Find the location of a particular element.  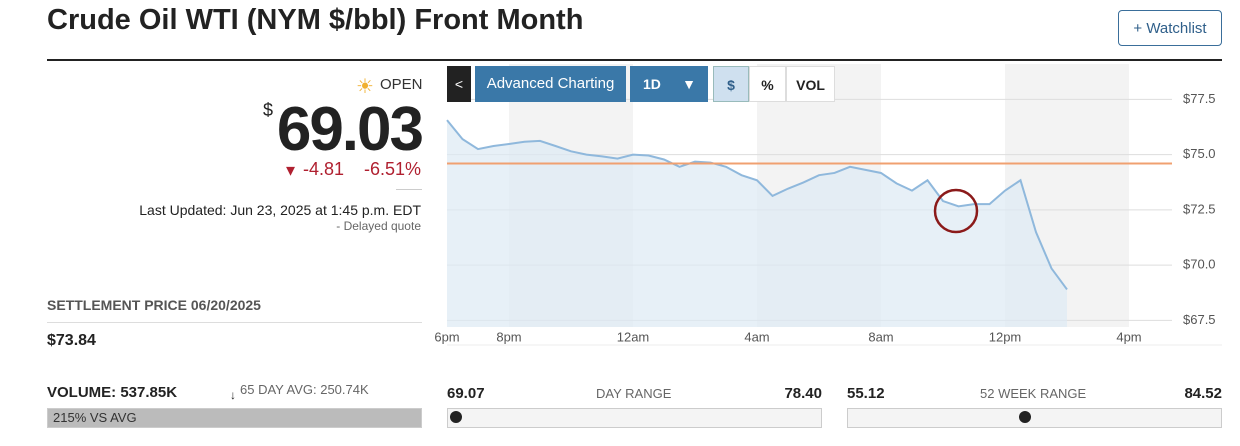

back-button: < is located at coordinates (459, 84).